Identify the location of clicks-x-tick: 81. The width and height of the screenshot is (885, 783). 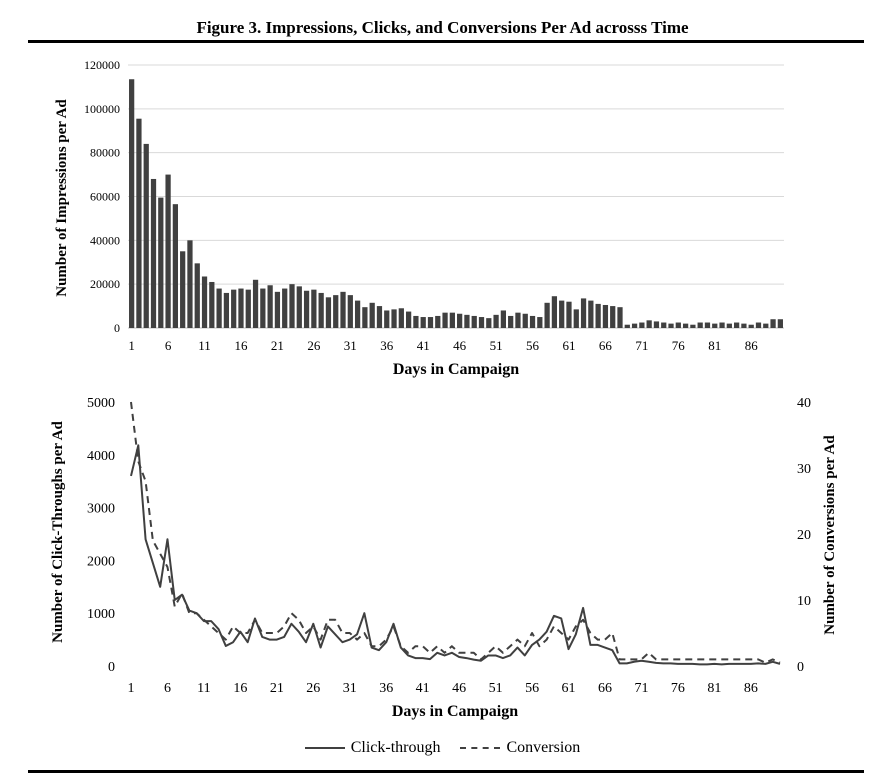
(714, 688).